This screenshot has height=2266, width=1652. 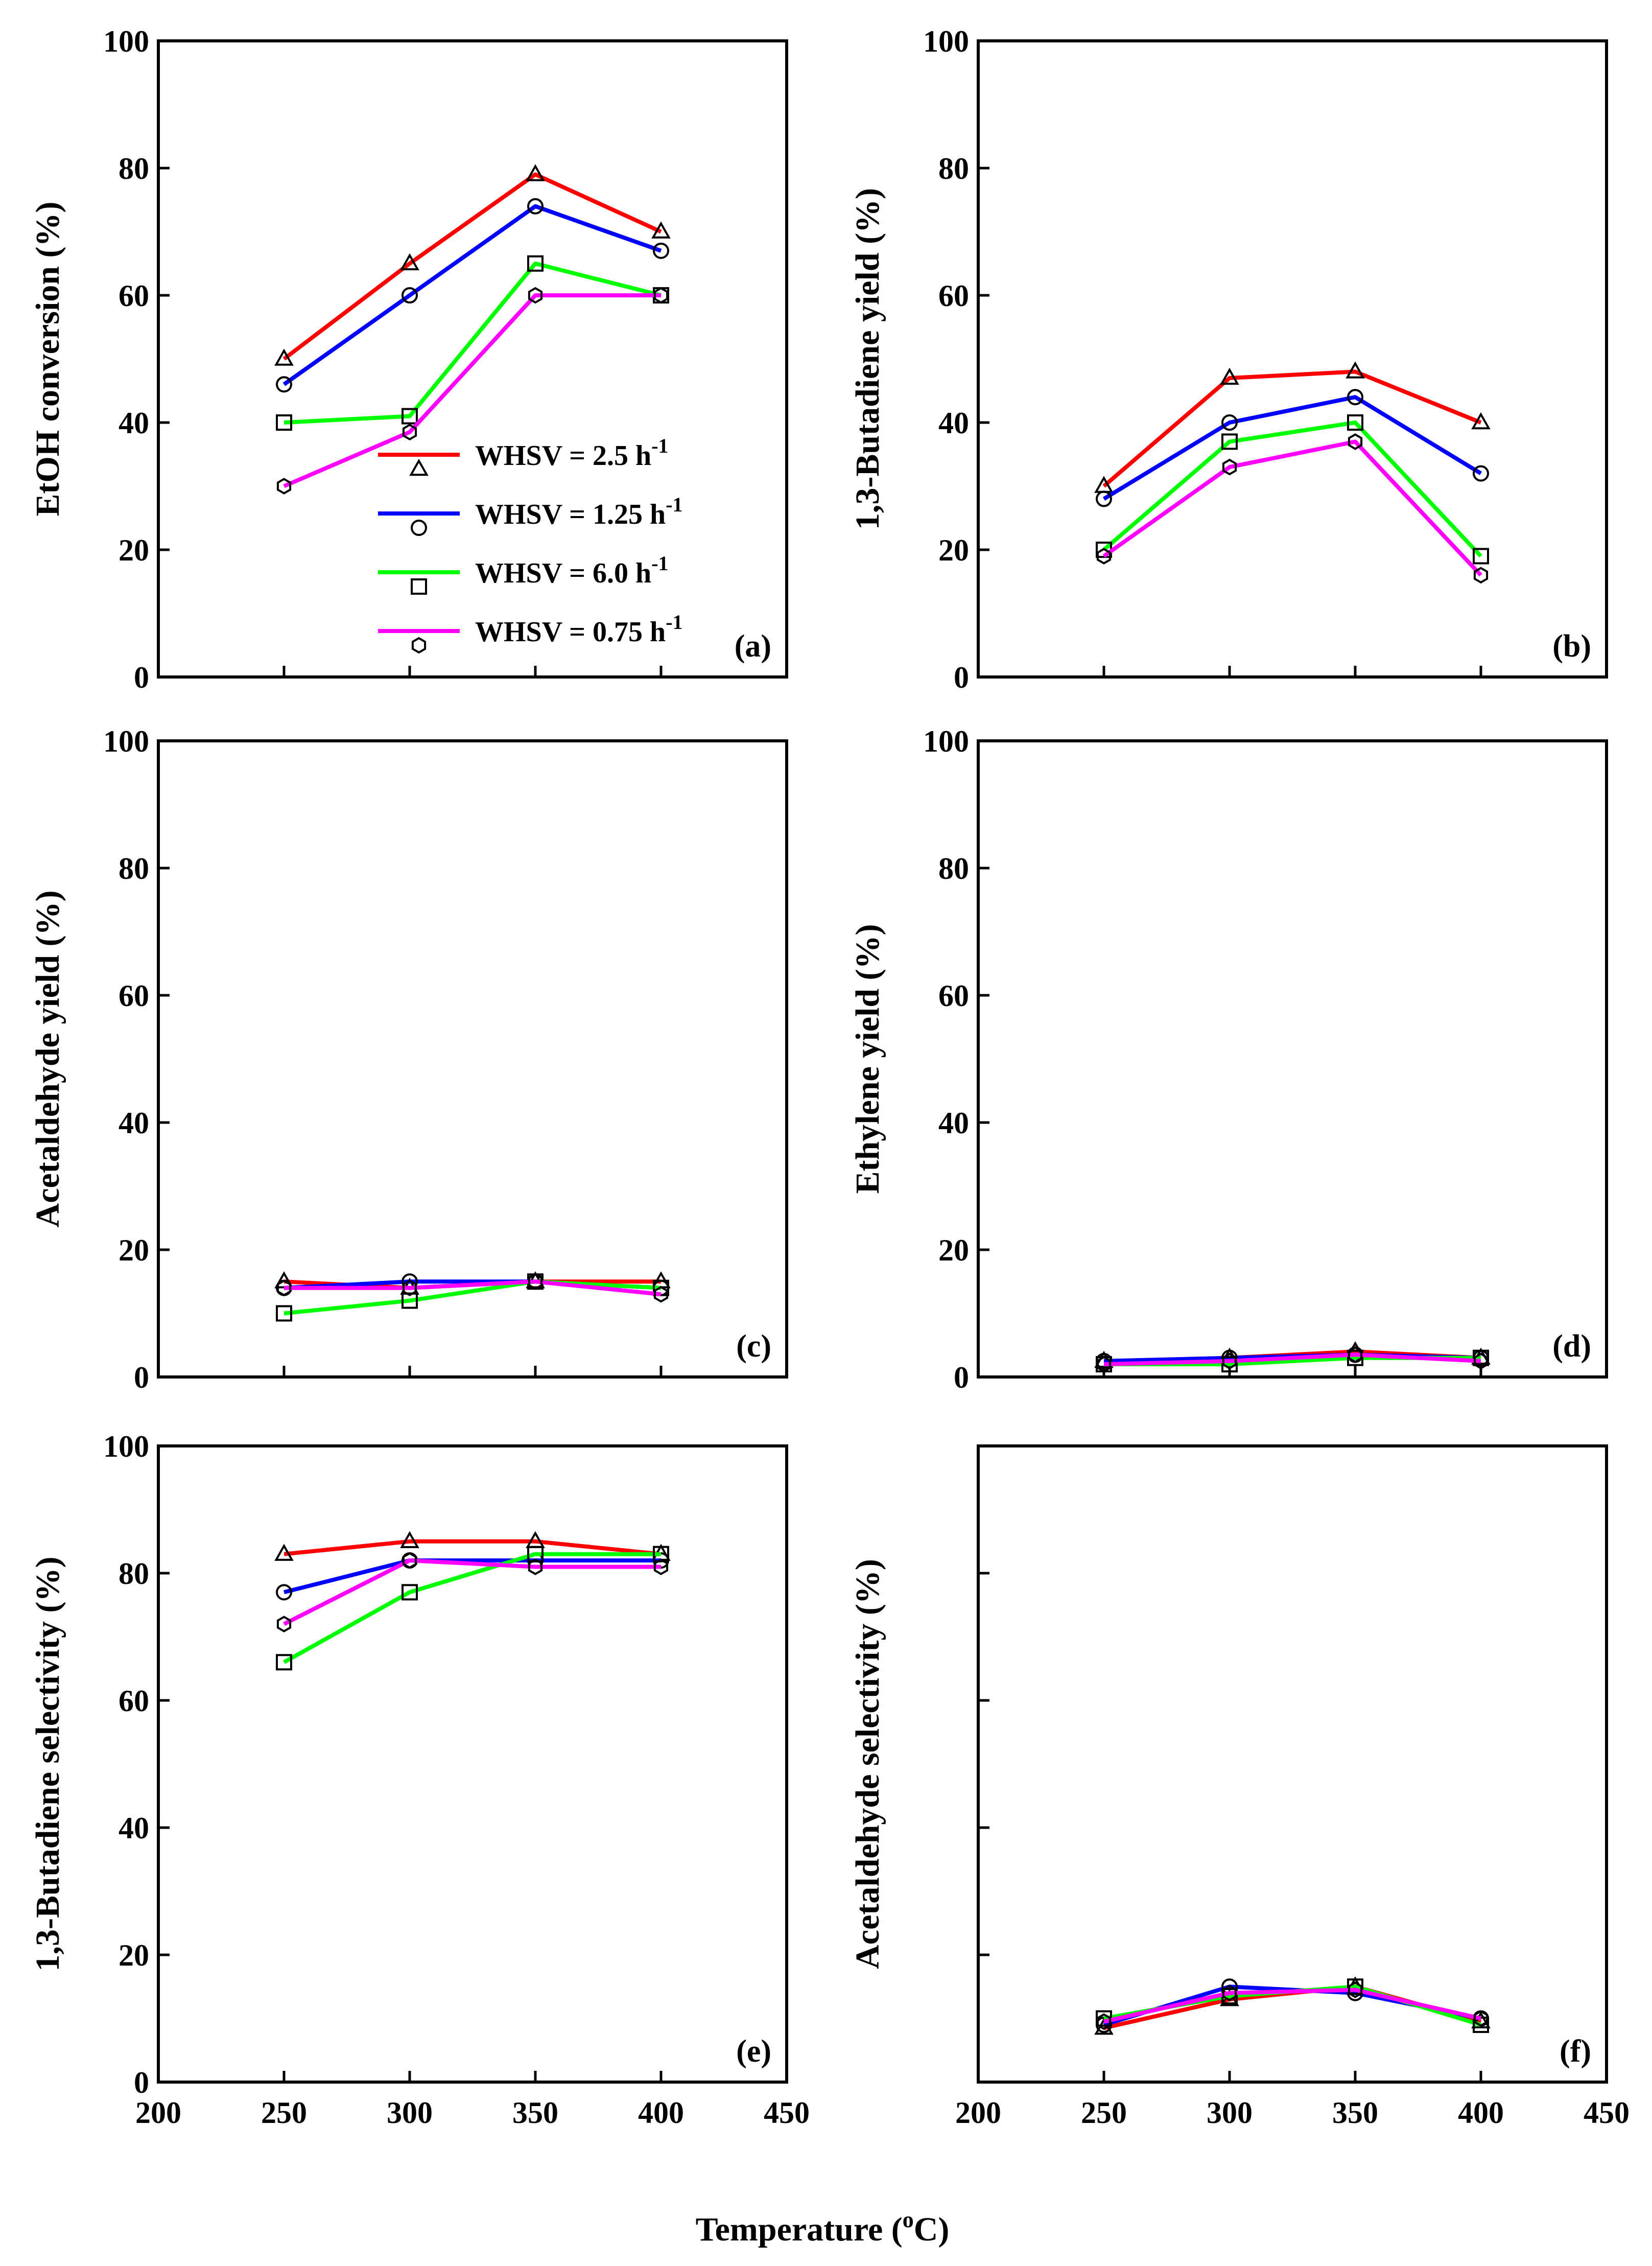 I want to click on panel-a: 0 20 40 60 80 100 EtOH conversion (%) (a), so click(x=408, y=359).